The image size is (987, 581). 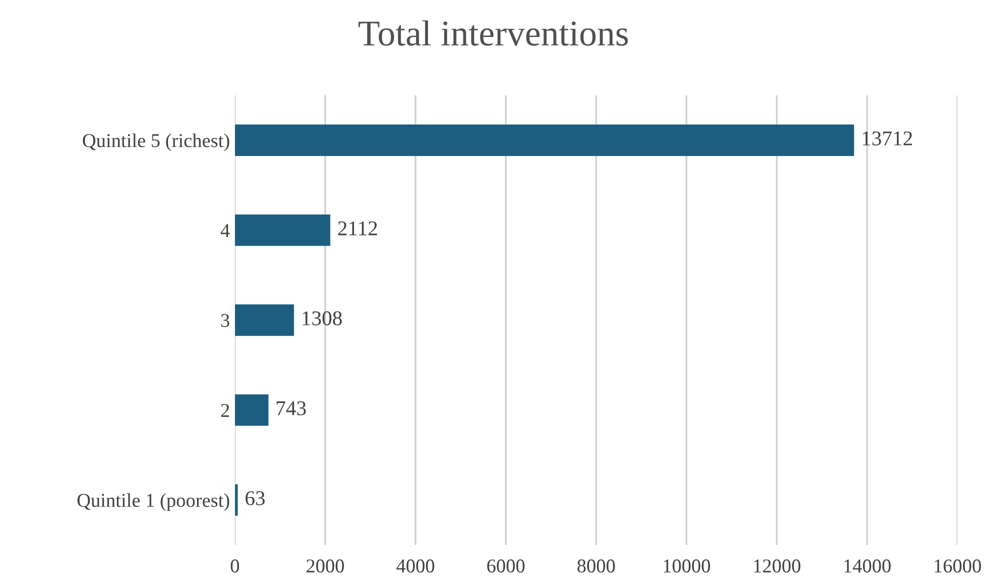 I want to click on data-label: 63, so click(x=255, y=498).